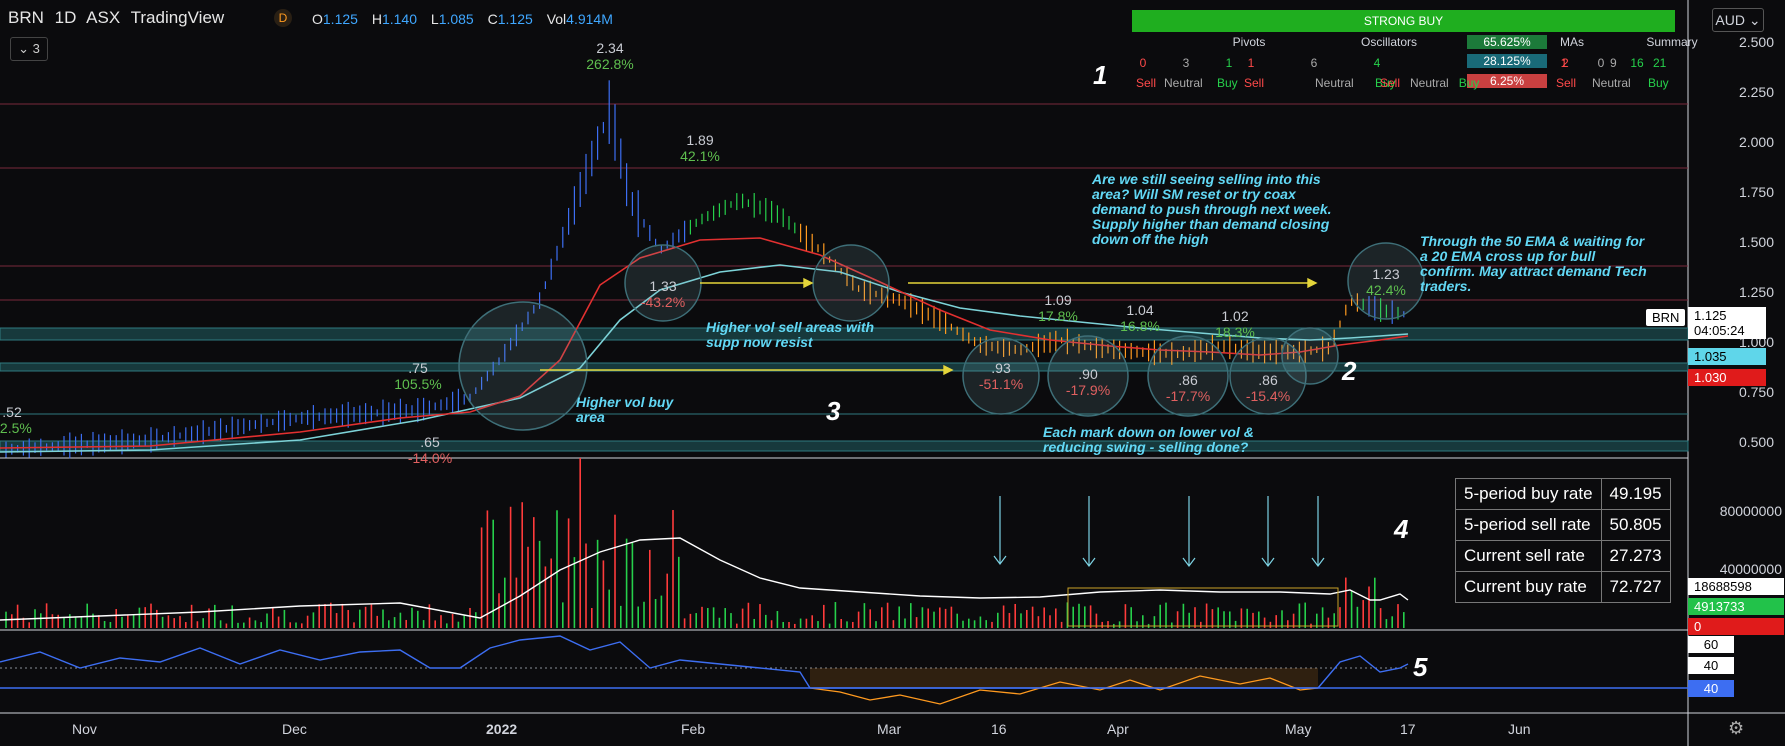 The image size is (1785, 746). I want to click on delay-icon: D, so click(283, 18).